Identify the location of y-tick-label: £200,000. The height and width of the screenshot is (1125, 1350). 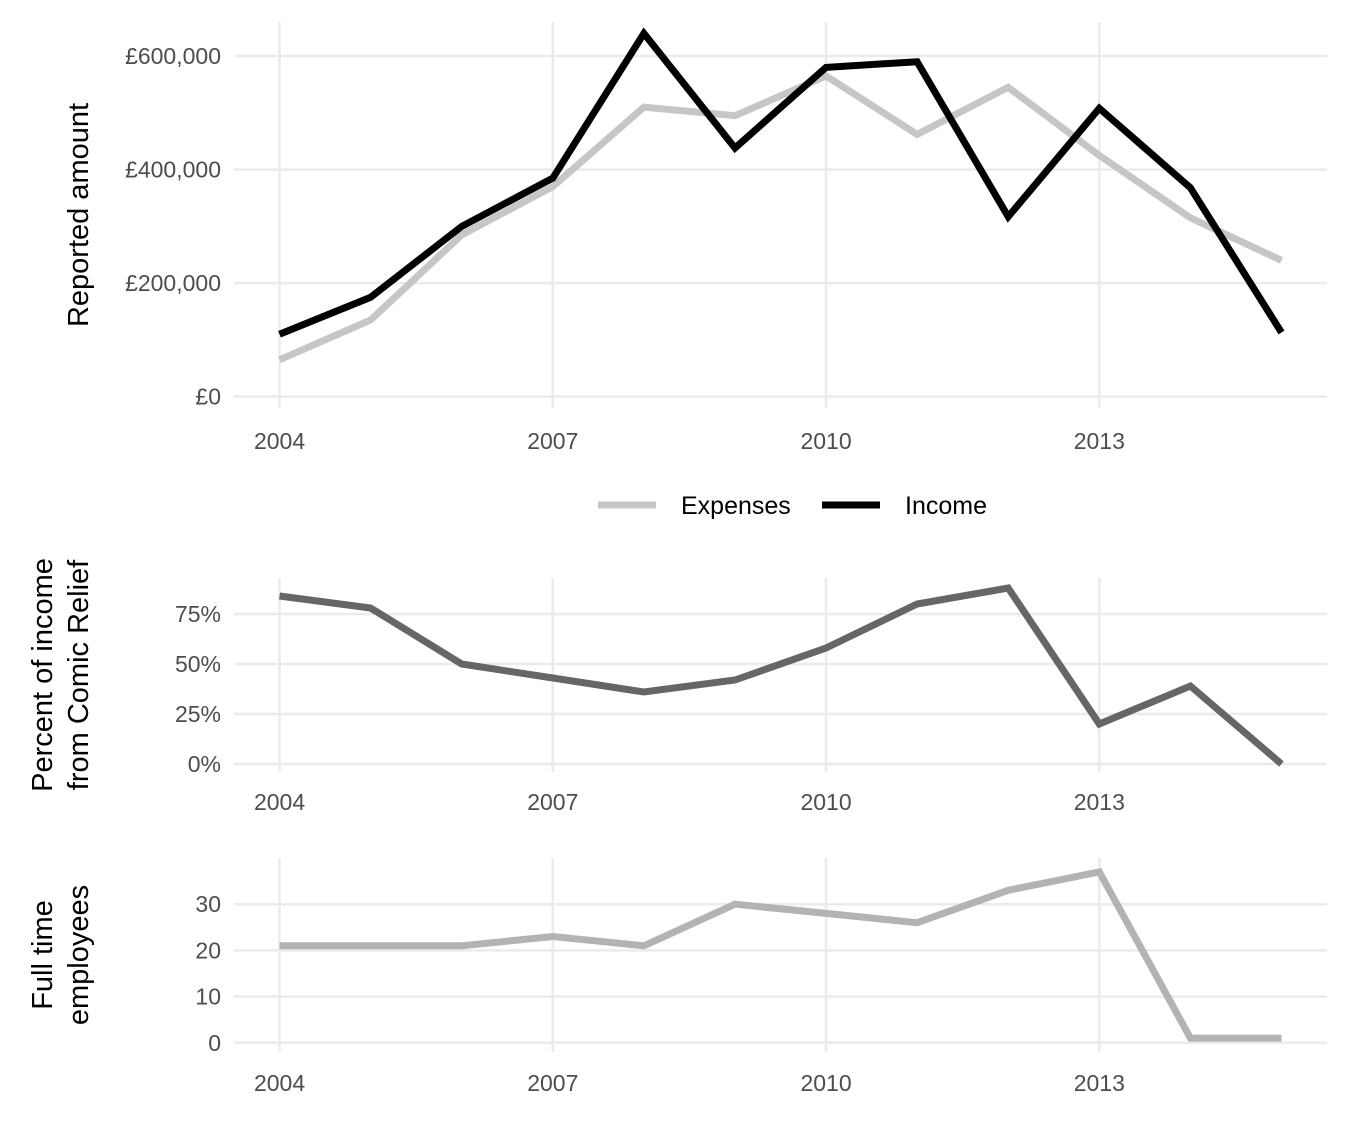
(173, 283).